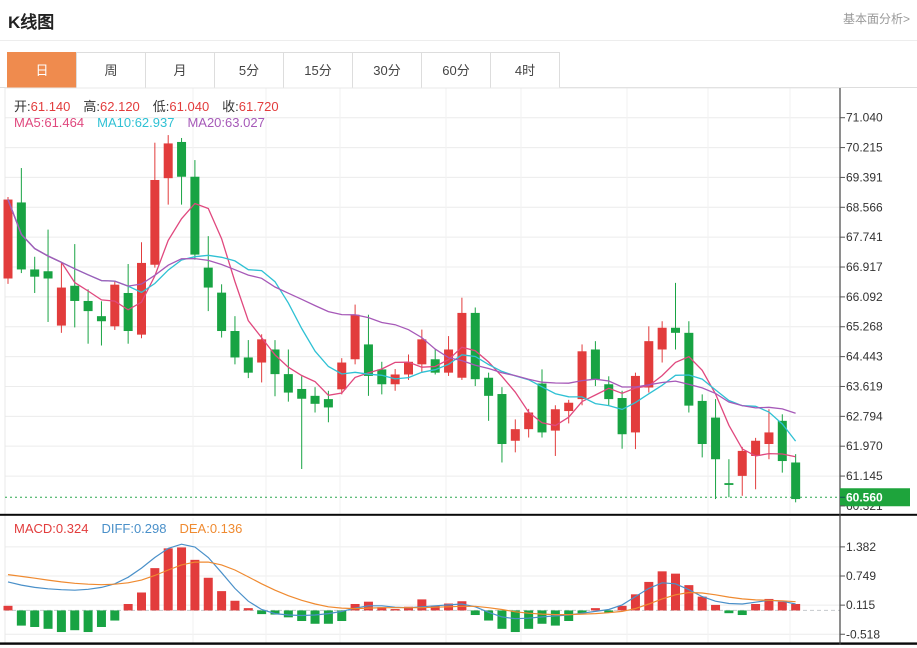  Describe the element at coordinates (42, 70) in the screenshot. I see `tab-period-0: 日` at that location.